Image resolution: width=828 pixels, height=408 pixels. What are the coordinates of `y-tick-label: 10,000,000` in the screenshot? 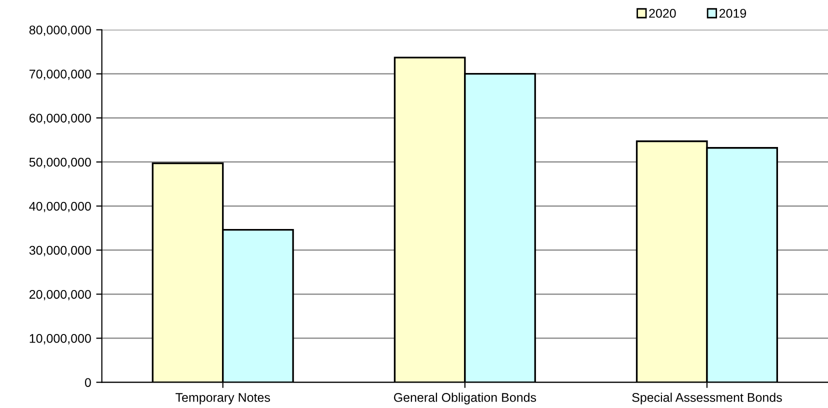 It's located at (60, 339).